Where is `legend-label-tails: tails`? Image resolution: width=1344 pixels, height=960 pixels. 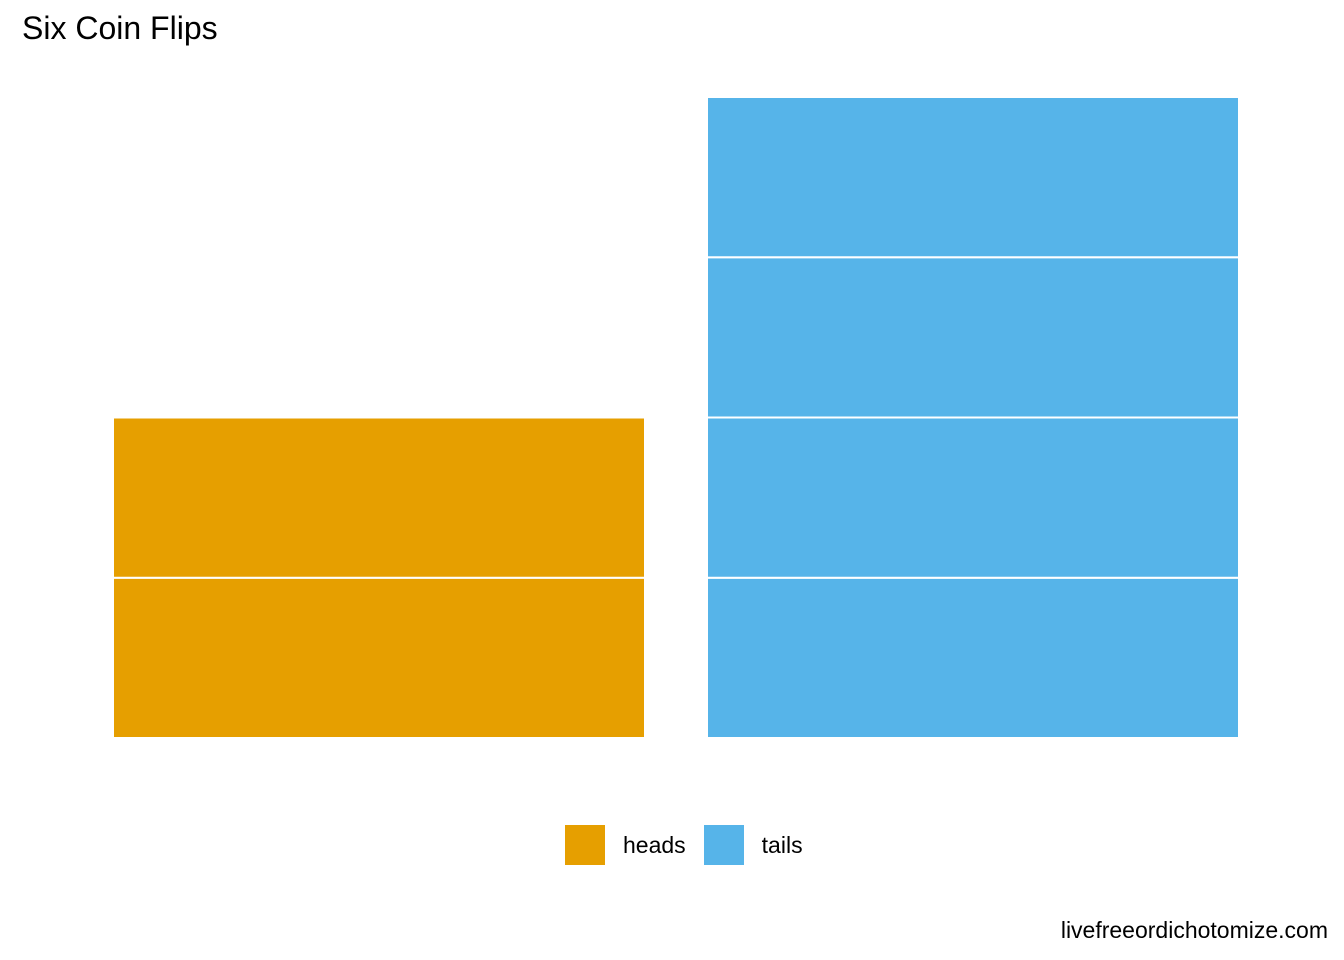
legend-label-tails: tails is located at coordinates (782, 844).